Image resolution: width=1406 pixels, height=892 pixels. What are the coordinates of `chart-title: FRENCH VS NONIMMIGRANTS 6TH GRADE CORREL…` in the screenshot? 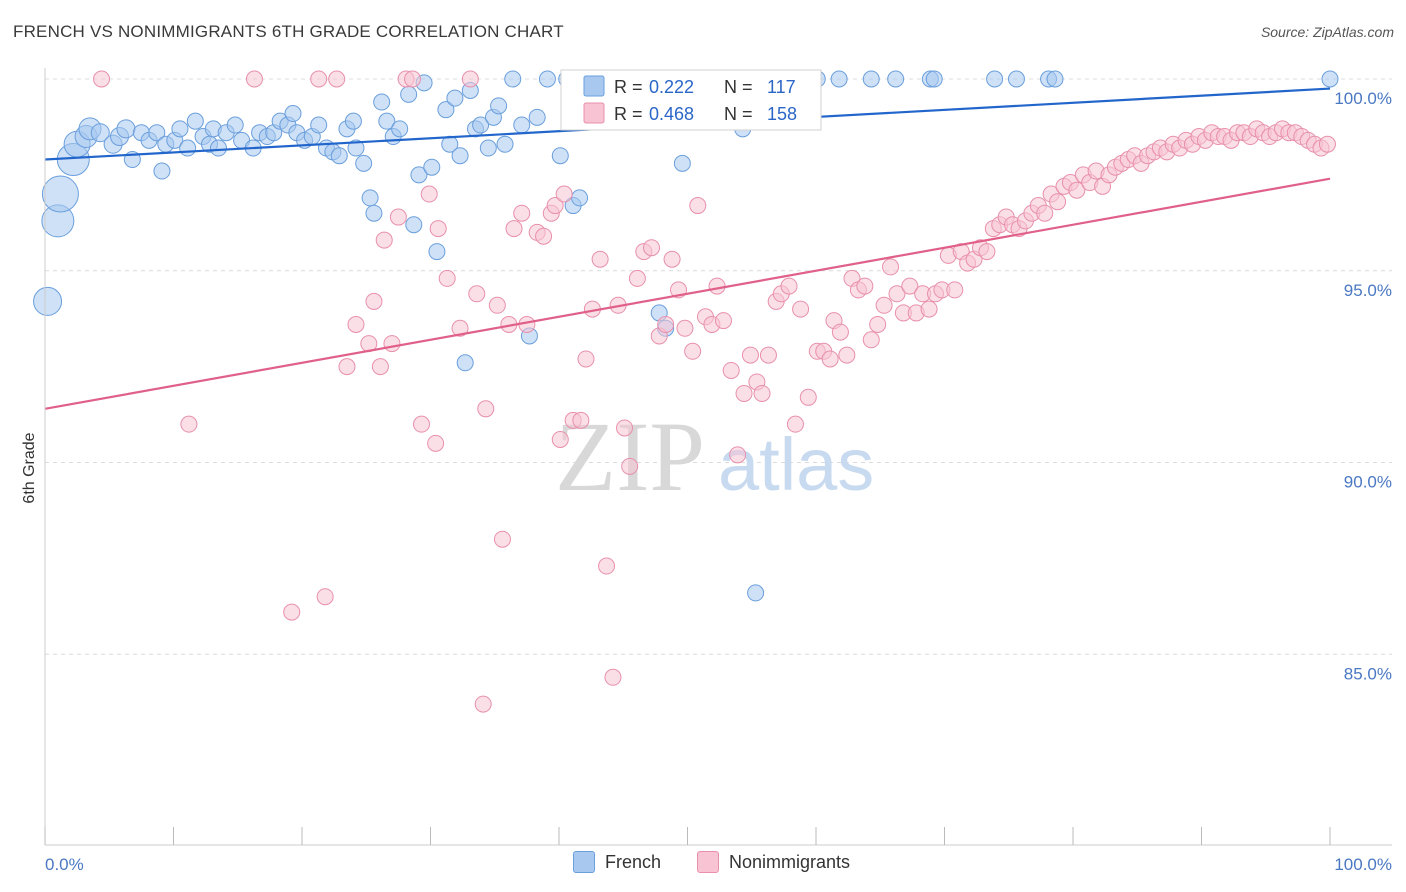 It's located at (288, 31).